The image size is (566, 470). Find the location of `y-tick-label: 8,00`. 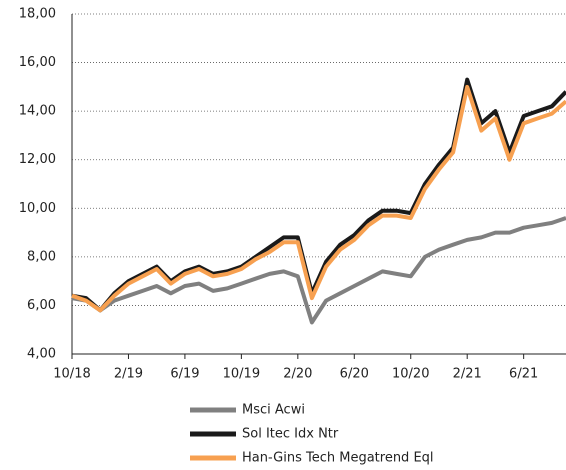

y-tick-label: 8,00 is located at coordinates (41, 256).